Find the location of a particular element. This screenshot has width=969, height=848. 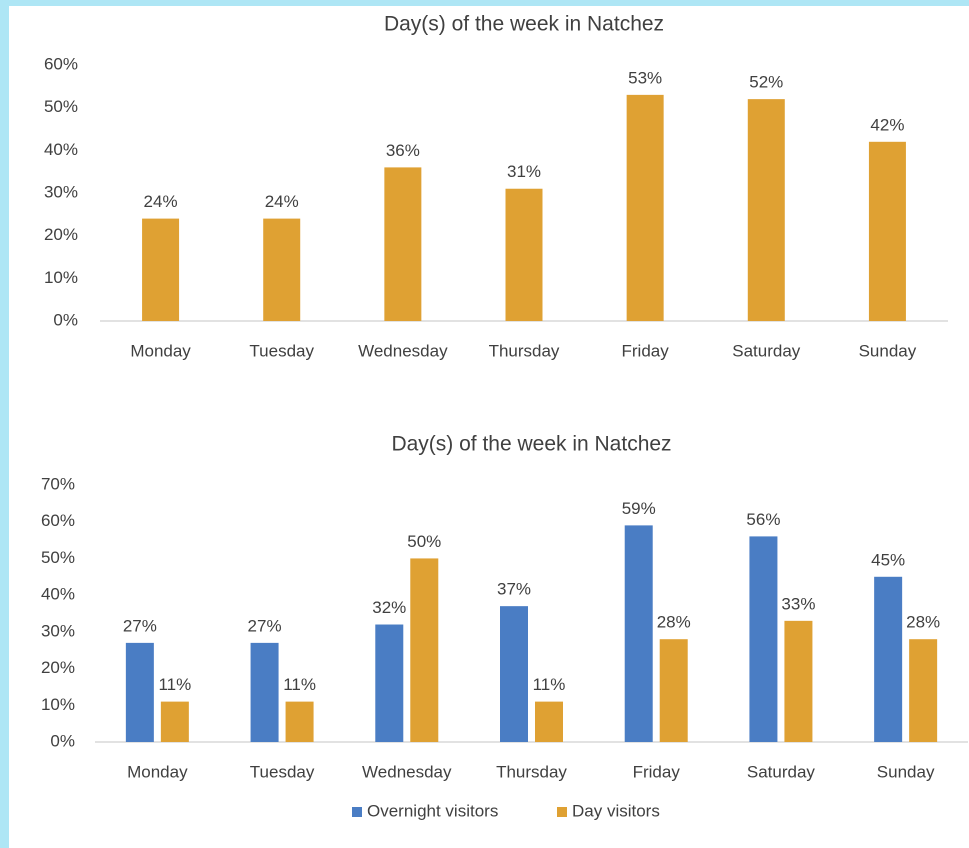

data-label: 50% is located at coordinates (424, 541).